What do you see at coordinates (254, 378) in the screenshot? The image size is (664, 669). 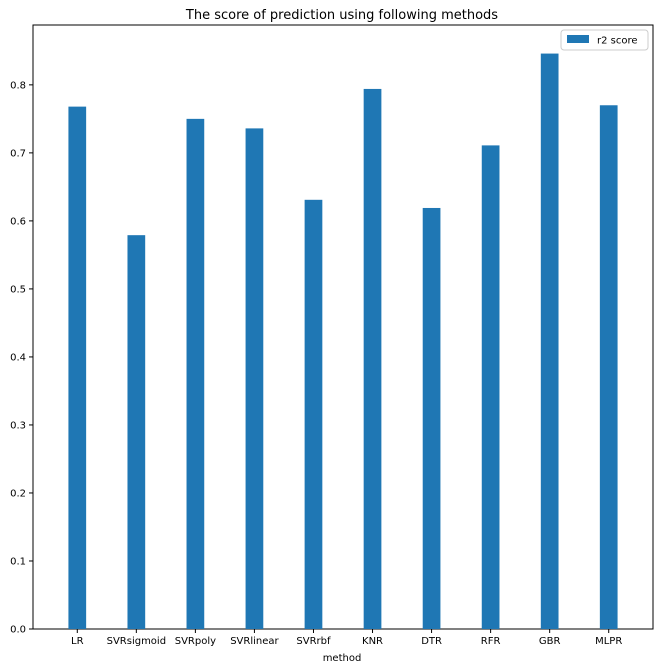 I see `bar-svrlinear` at bounding box center [254, 378].